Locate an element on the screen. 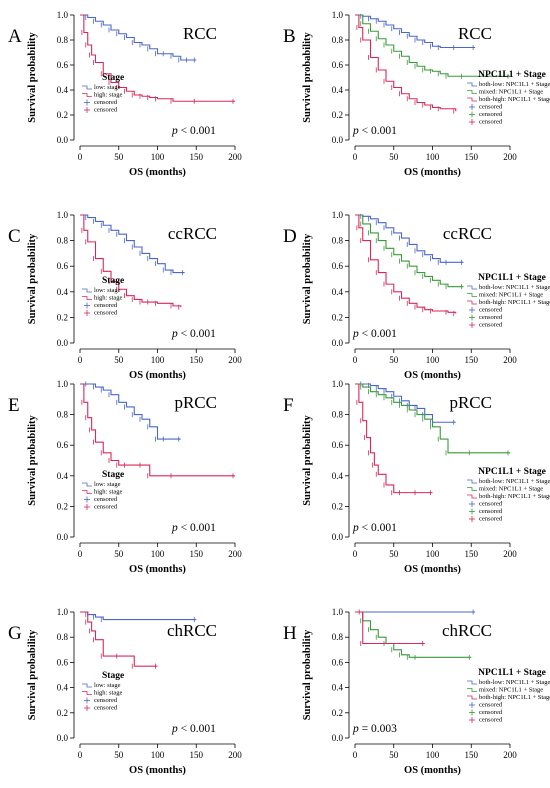  panel-letter: E is located at coordinates (14, 405).